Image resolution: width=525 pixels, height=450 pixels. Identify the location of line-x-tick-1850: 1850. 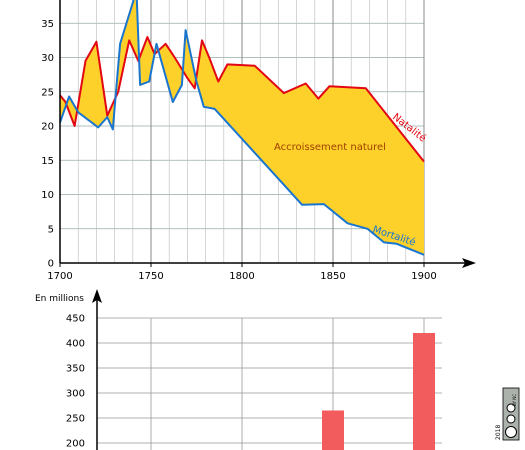
(332, 276).